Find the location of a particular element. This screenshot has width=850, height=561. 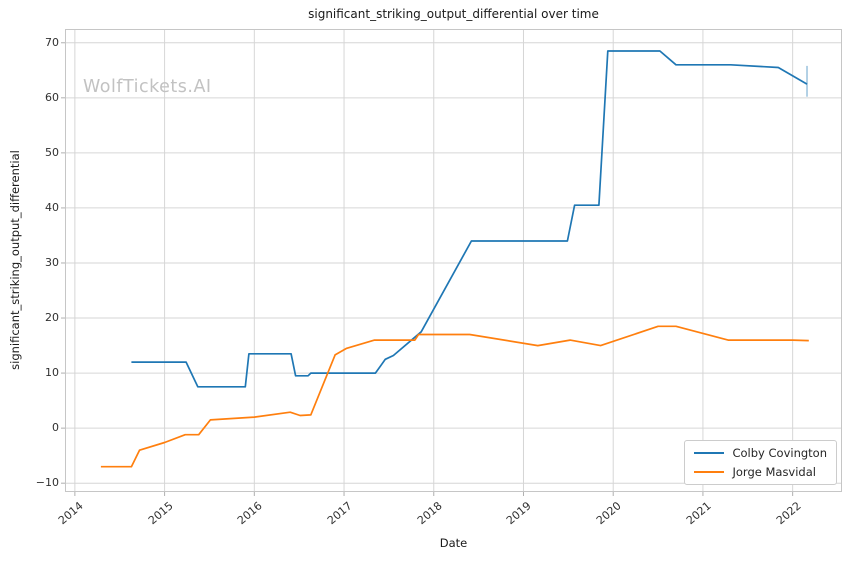

legend-entry: Jorge Masvidal is located at coordinates (760, 472).